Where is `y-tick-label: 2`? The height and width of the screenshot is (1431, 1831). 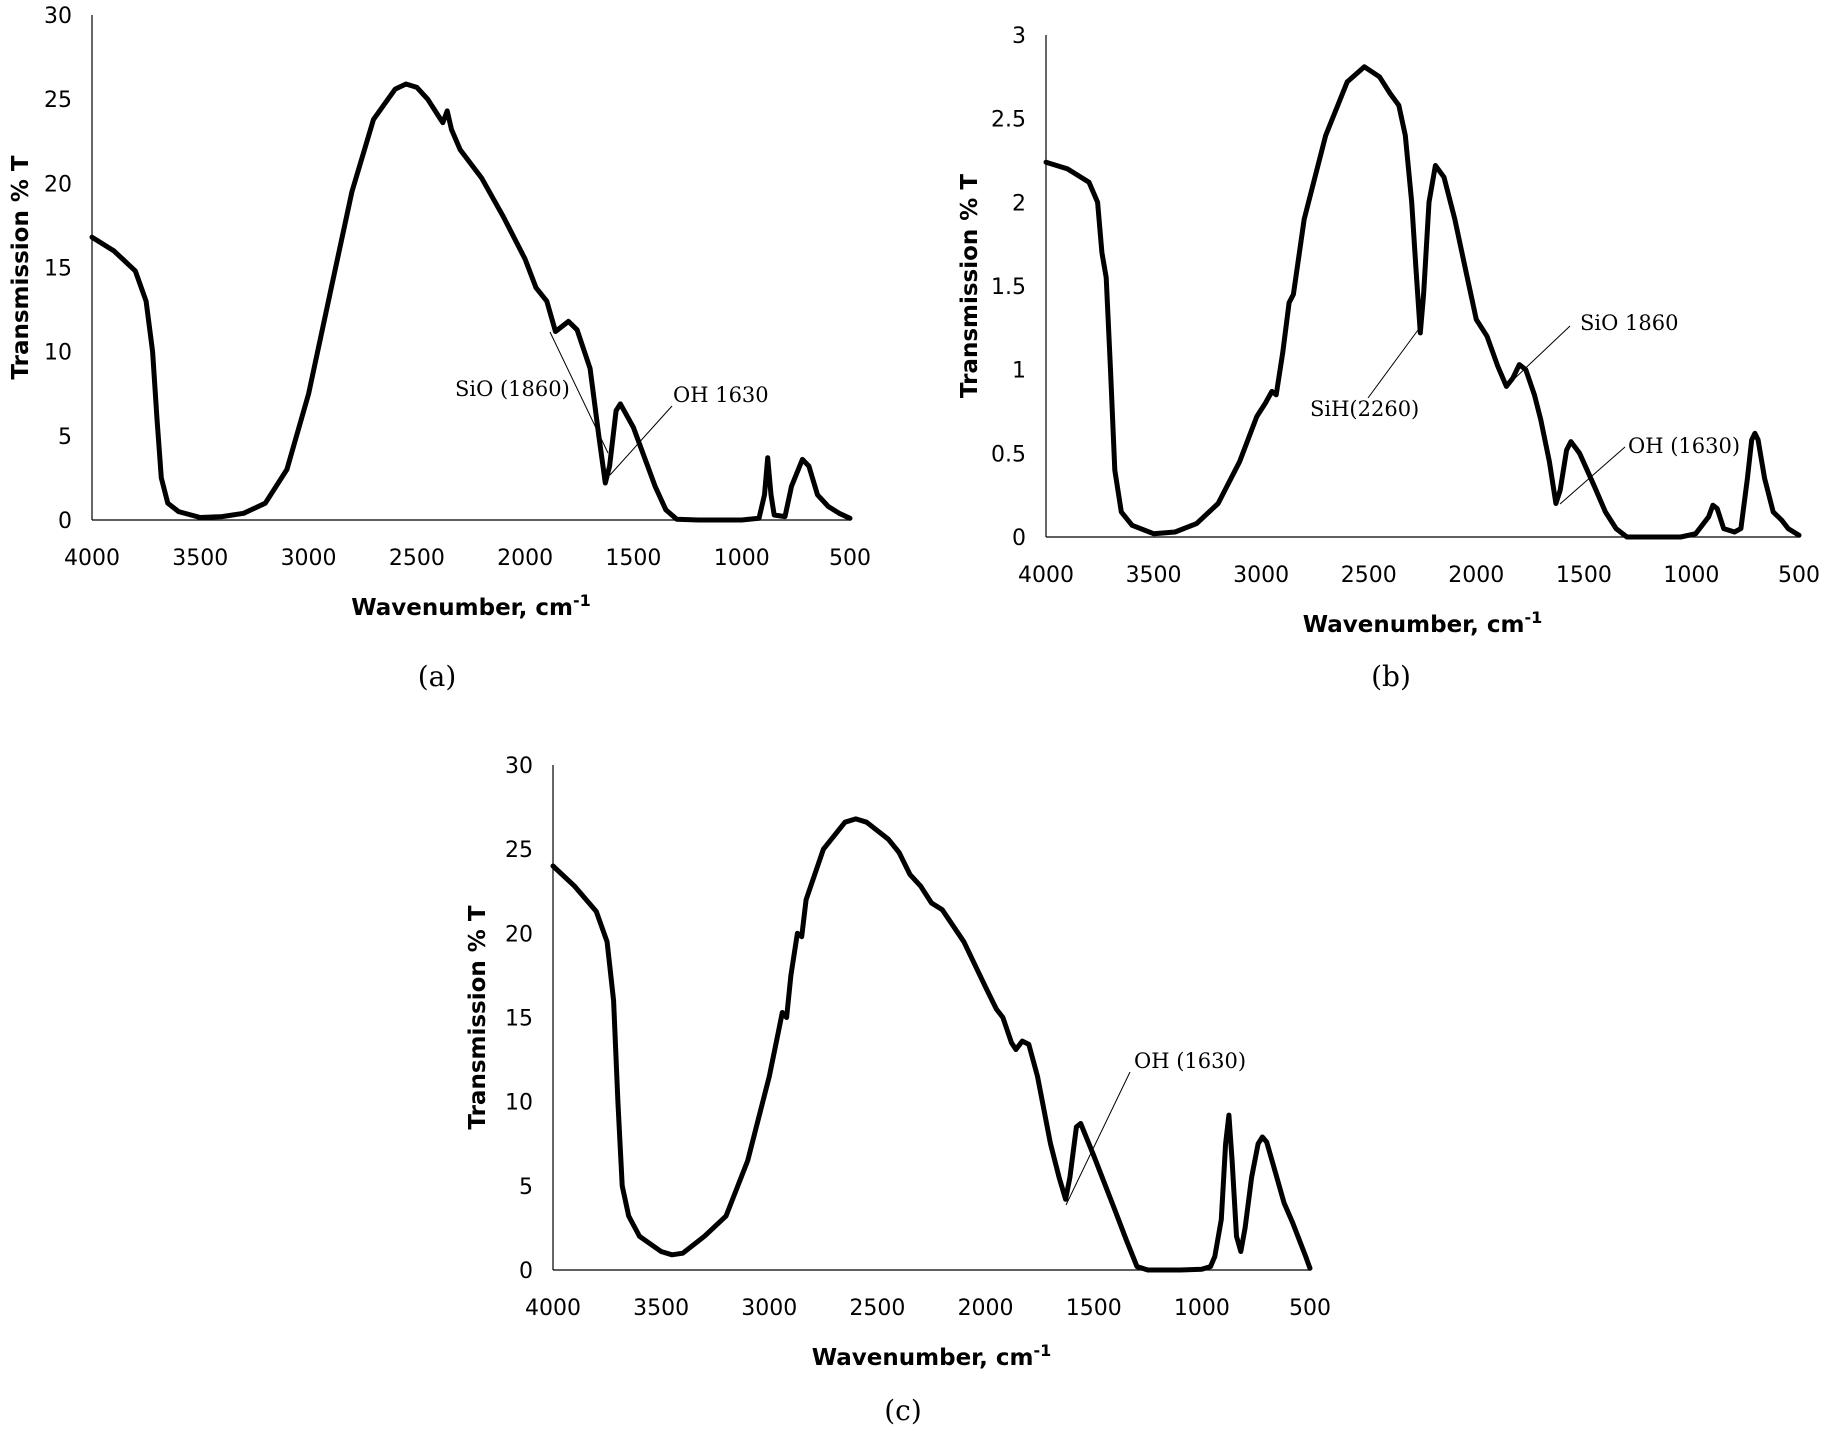 y-tick-label: 2 is located at coordinates (1019, 203).